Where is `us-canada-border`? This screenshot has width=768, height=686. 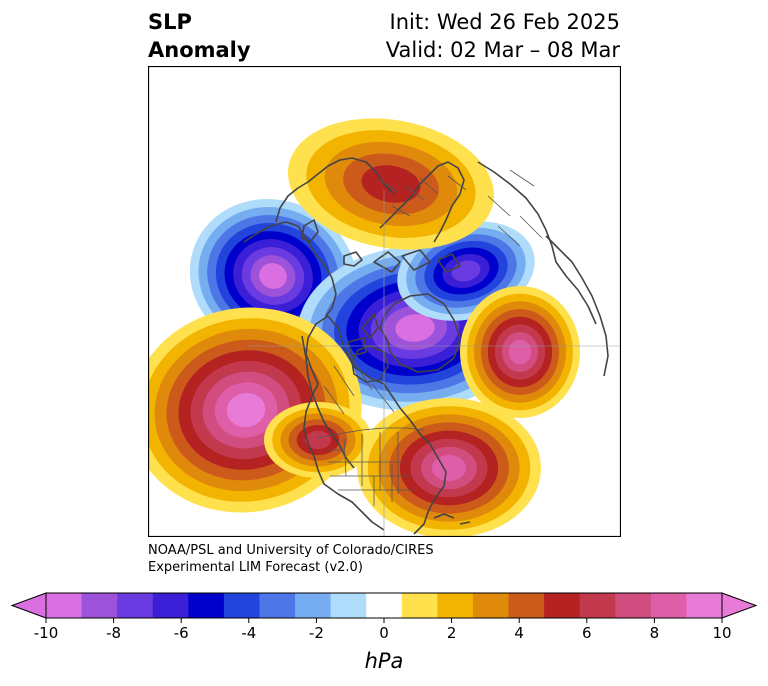 us-canada-border is located at coordinates (370, 433).